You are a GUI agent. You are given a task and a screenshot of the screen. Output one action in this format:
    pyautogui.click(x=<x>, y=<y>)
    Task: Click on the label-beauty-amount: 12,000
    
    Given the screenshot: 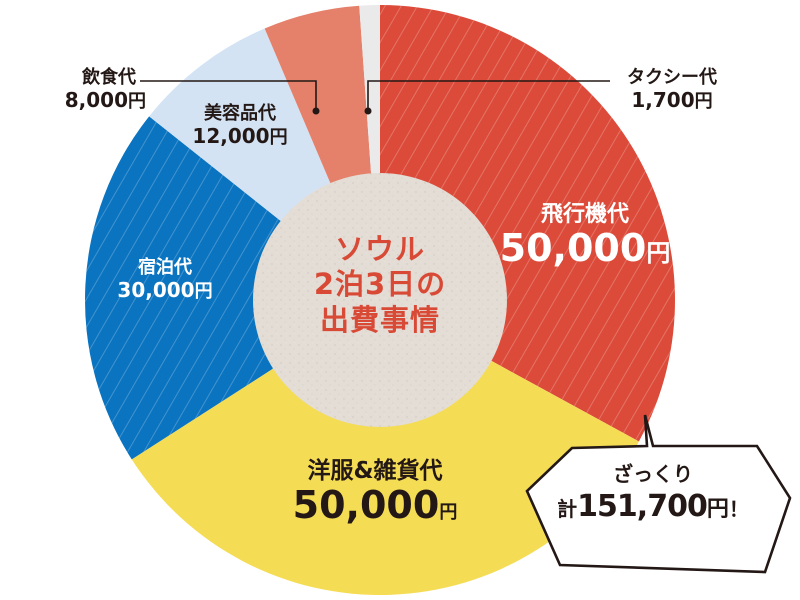 What is the action you would take?
    pyautogui.click(x=231, y=135)
    